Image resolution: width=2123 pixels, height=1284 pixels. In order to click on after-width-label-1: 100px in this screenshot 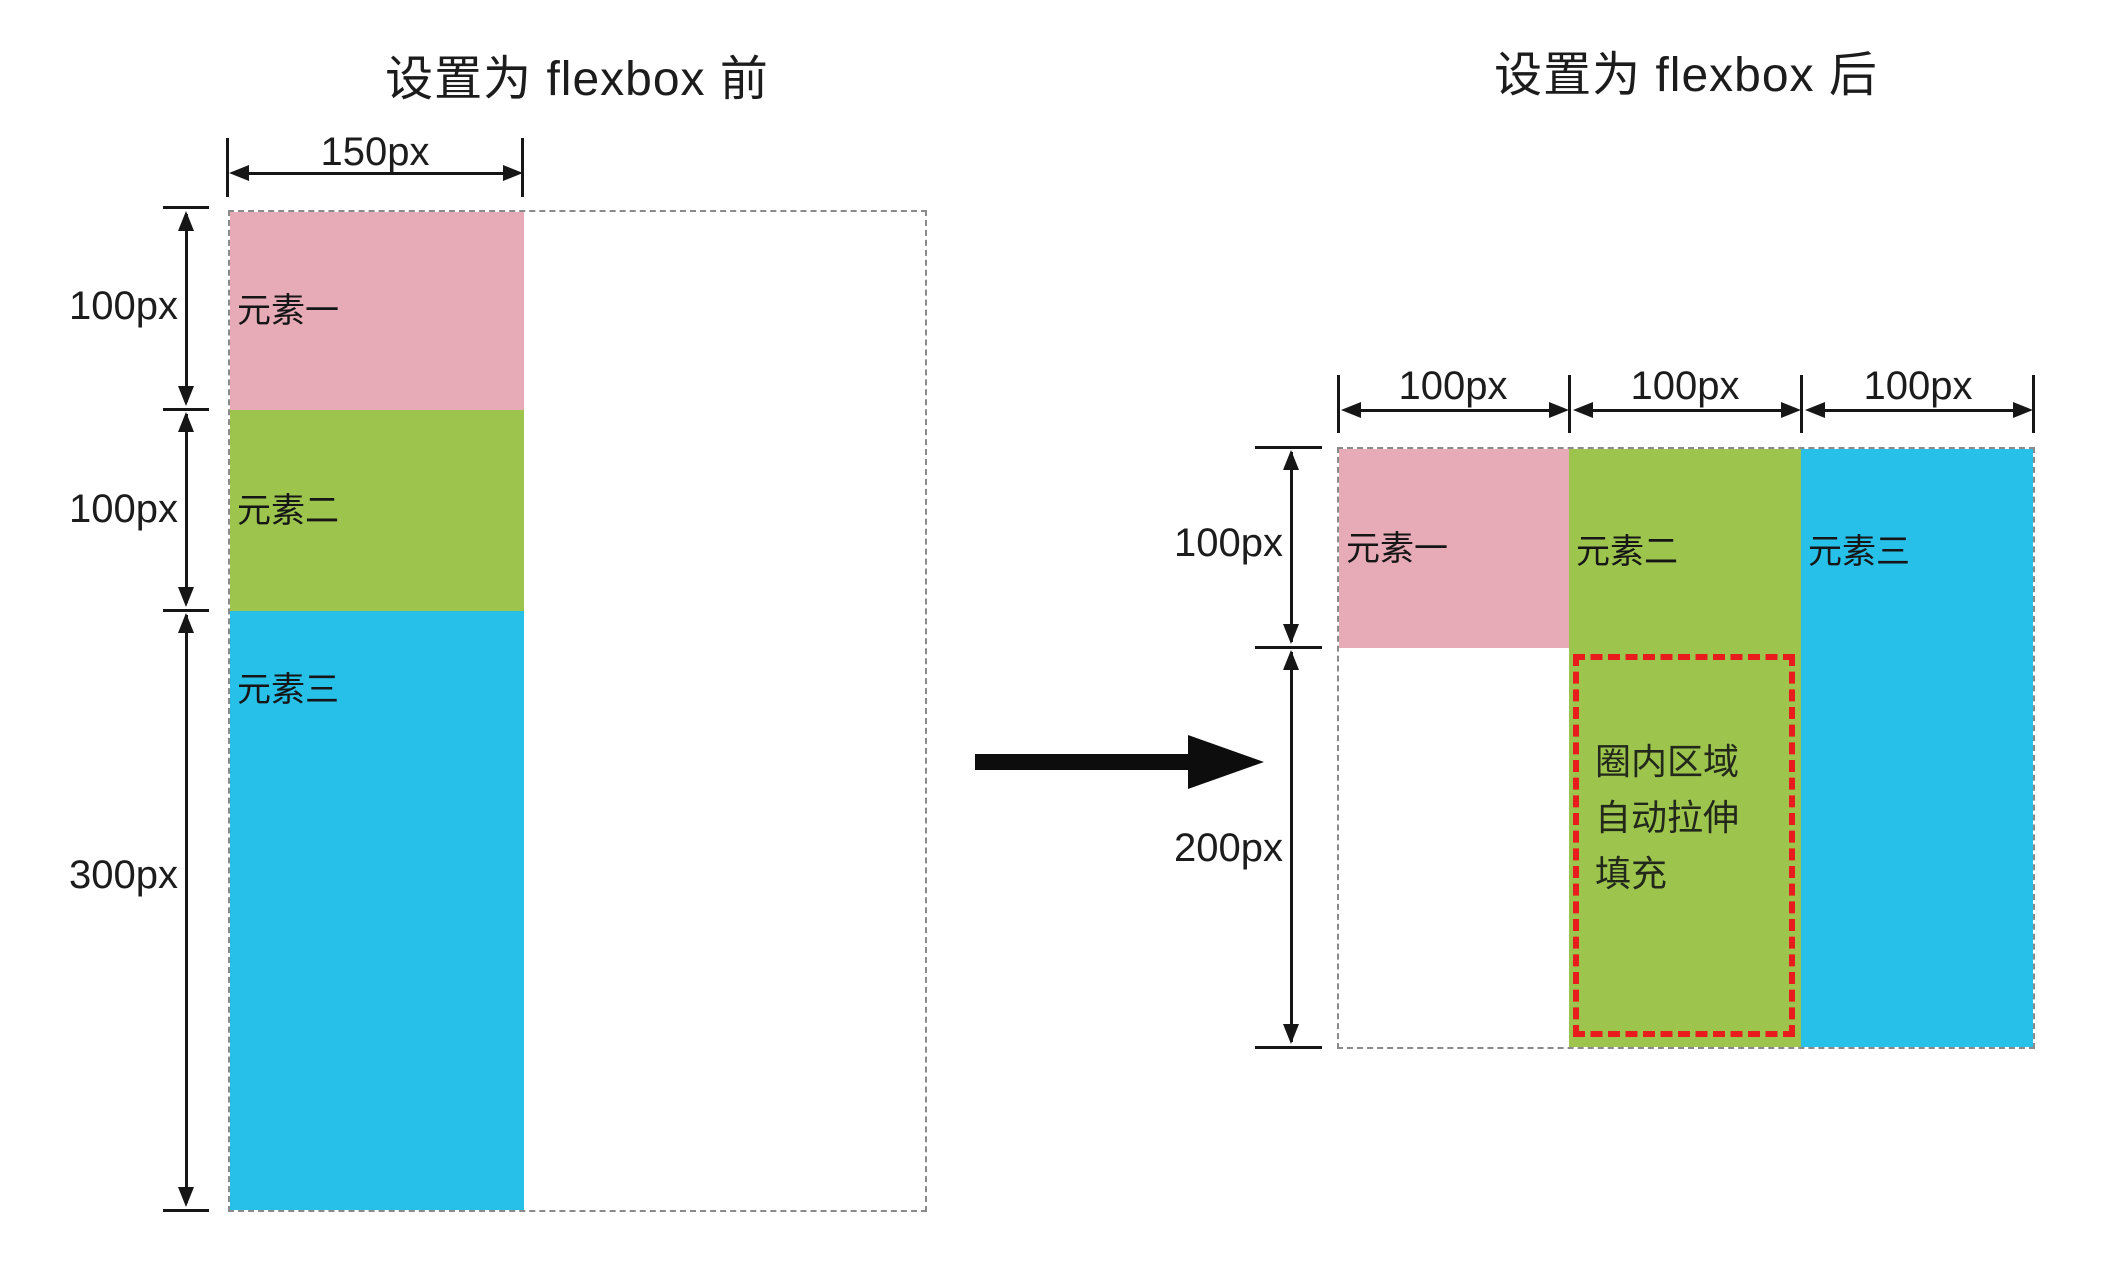, I will do `click(1453, 386)`.